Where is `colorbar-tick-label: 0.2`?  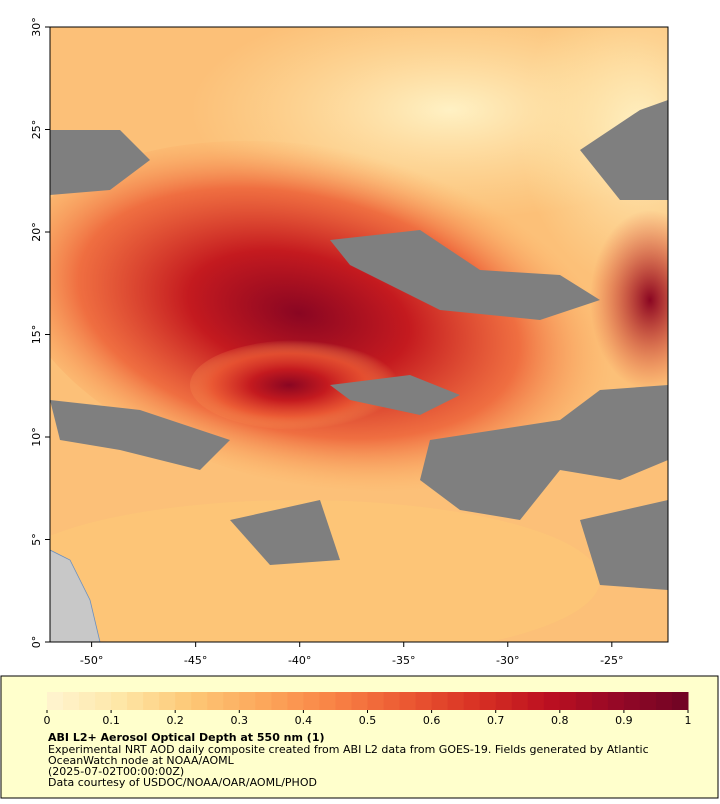 colorbar-tick-label: 0.2 is located at coordinates (175, 720).